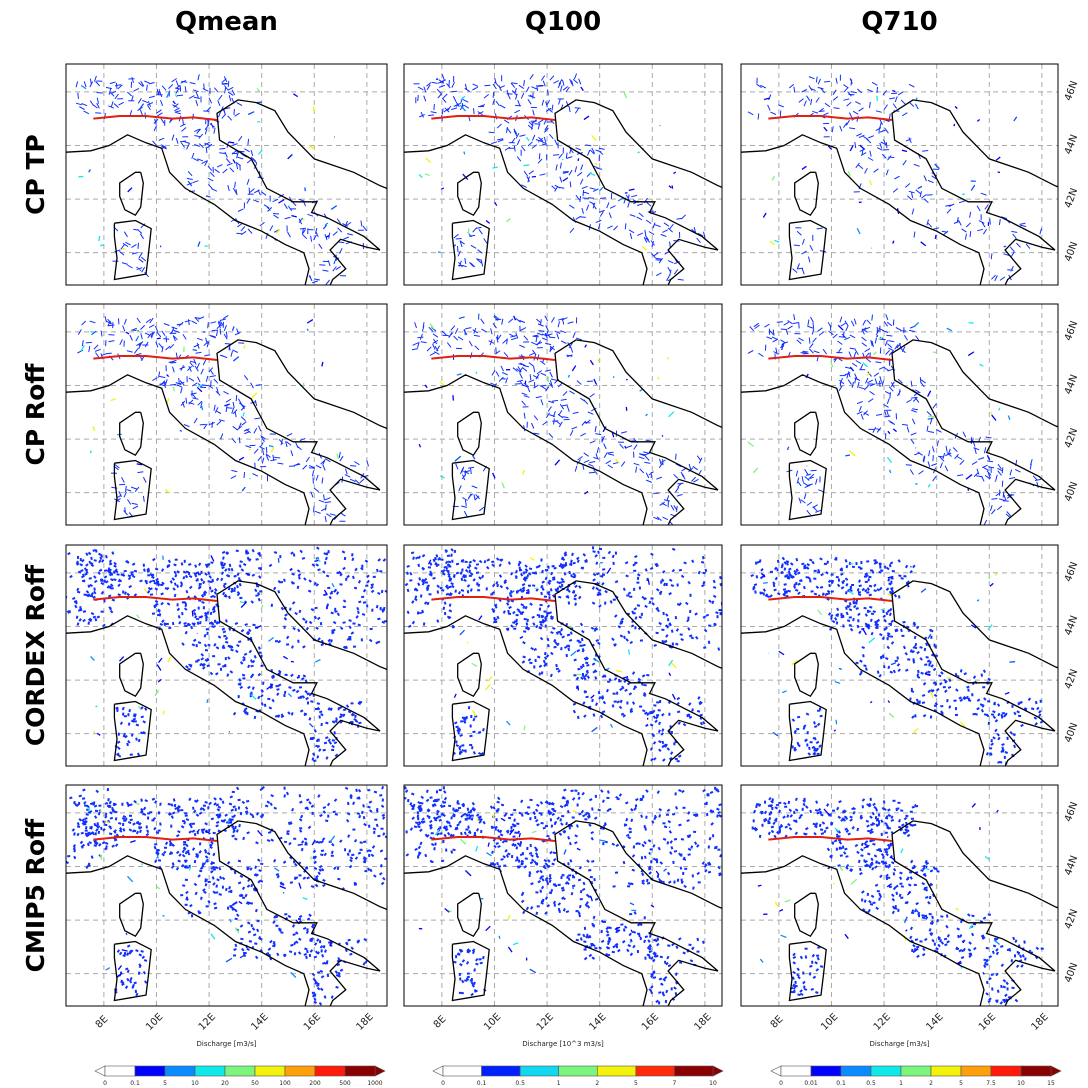  I want to click on column-title: Qmean, so click(226, 22).